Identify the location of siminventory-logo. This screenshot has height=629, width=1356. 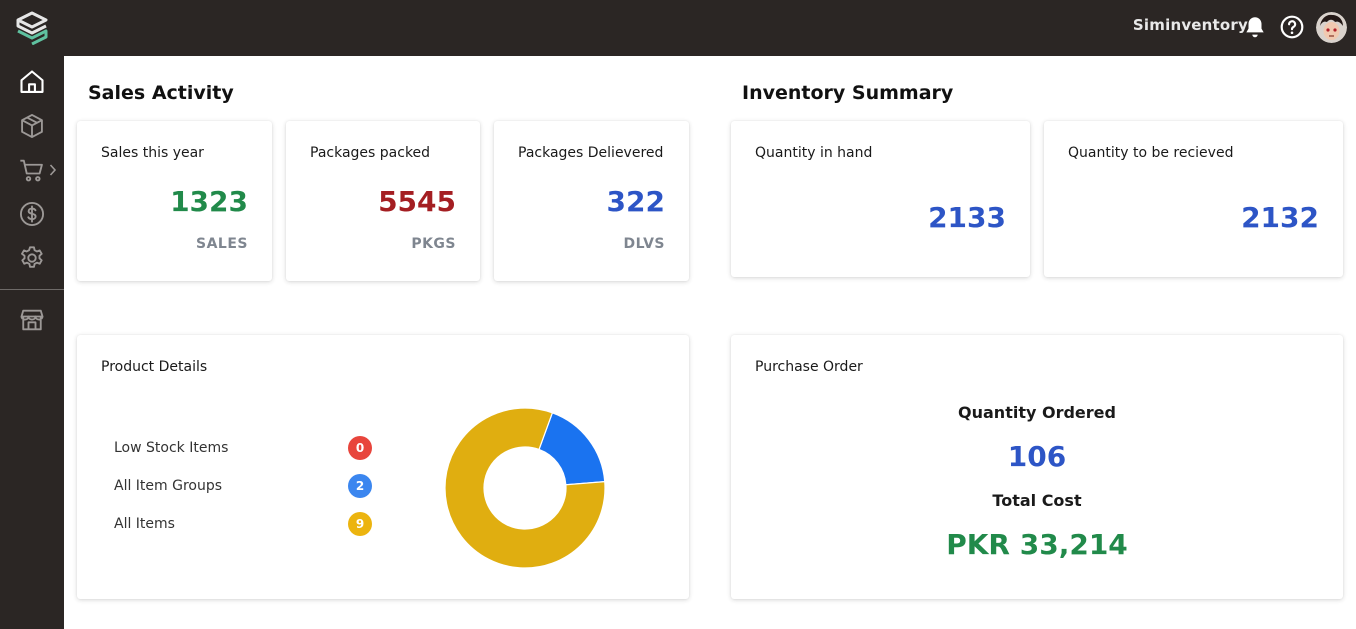
(32, 28).